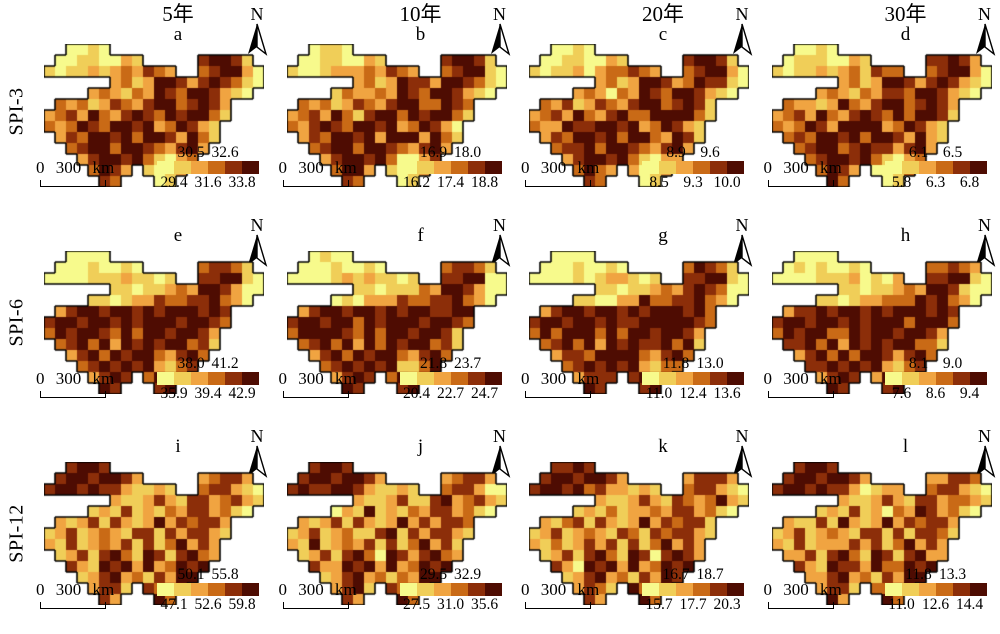  What do you see at coordinates (225, 574) in the screenshot?
I see `legend-tick-label: 55.8` at bounding box center [225, 574].